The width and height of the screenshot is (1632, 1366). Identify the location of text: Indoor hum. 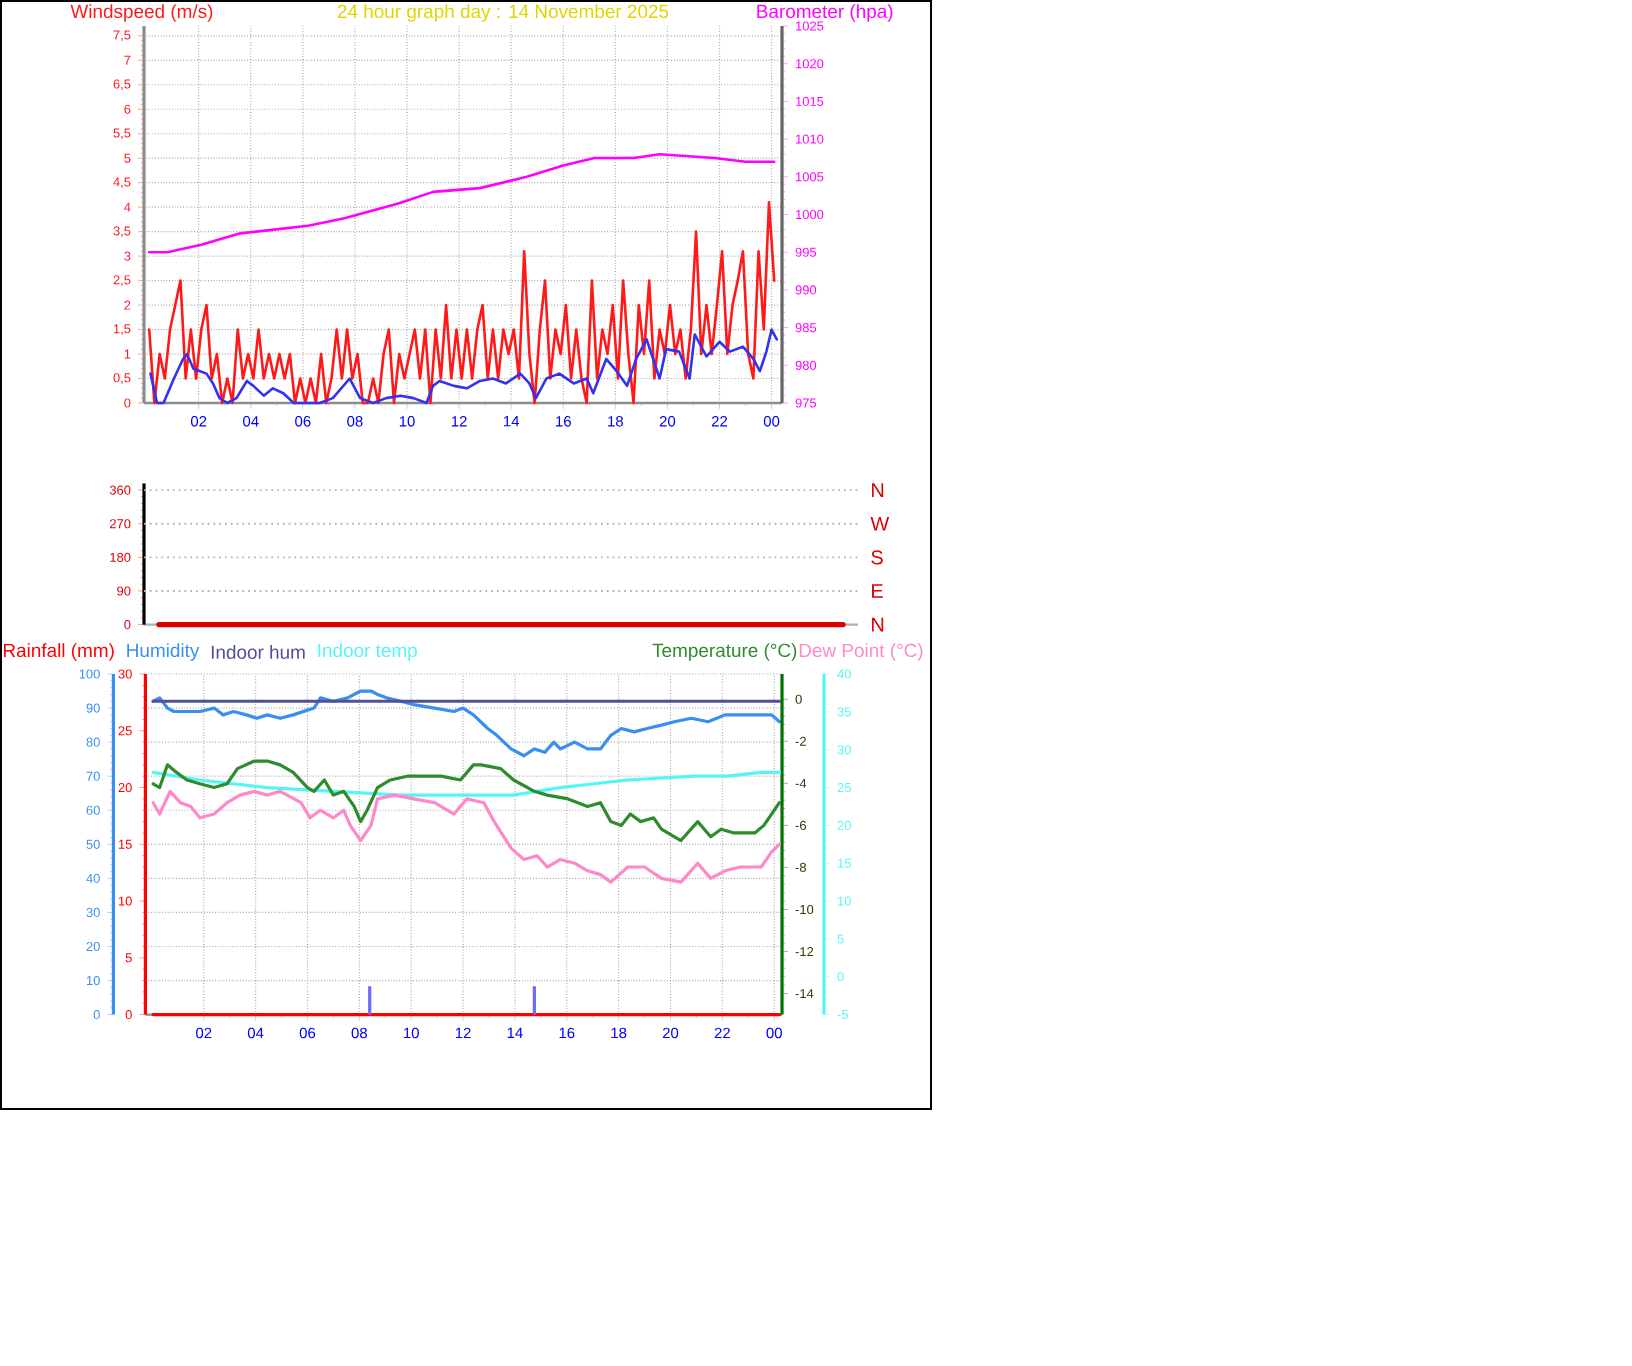
(258, 652).